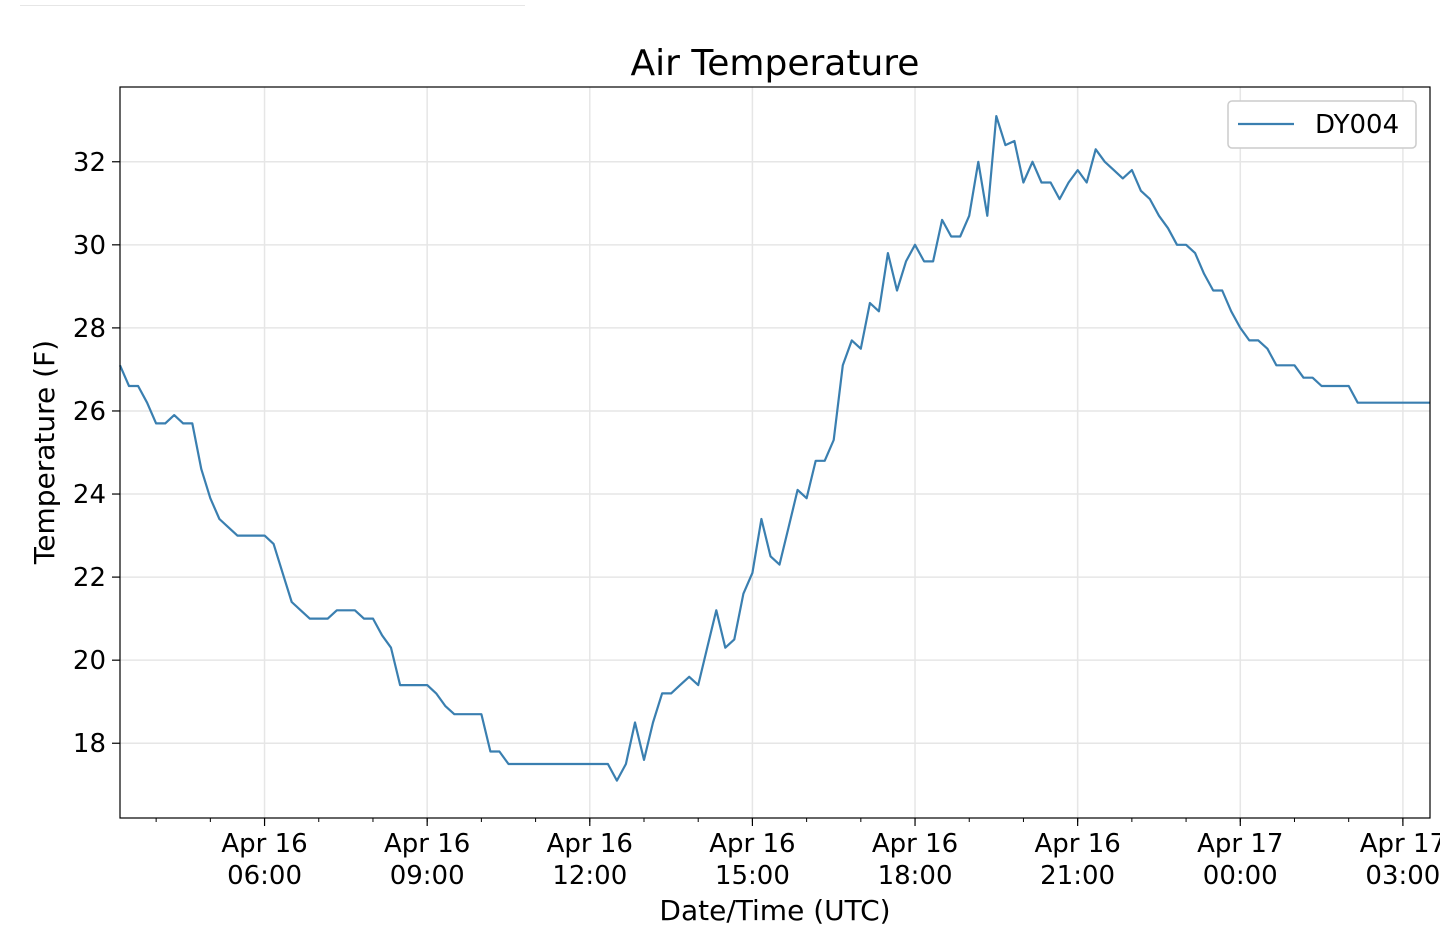 The width and height of the screenshot is (1440, 946). Describe the element at coordinates (1402, 876) in the screenshot. I see `x-tick-label-time: 03:00` at that location.